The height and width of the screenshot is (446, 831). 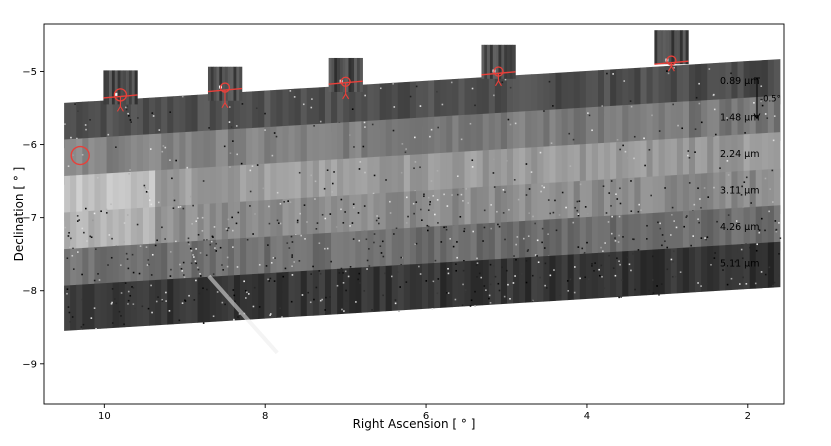 I want to click on band-label: 3.11 µm, so click(x=739, y=191).